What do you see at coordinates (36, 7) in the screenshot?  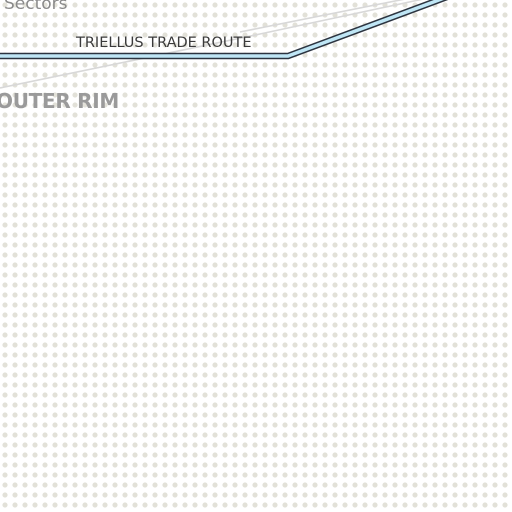 I see `sector-label: Sectors` at bounding box center [36, 7].